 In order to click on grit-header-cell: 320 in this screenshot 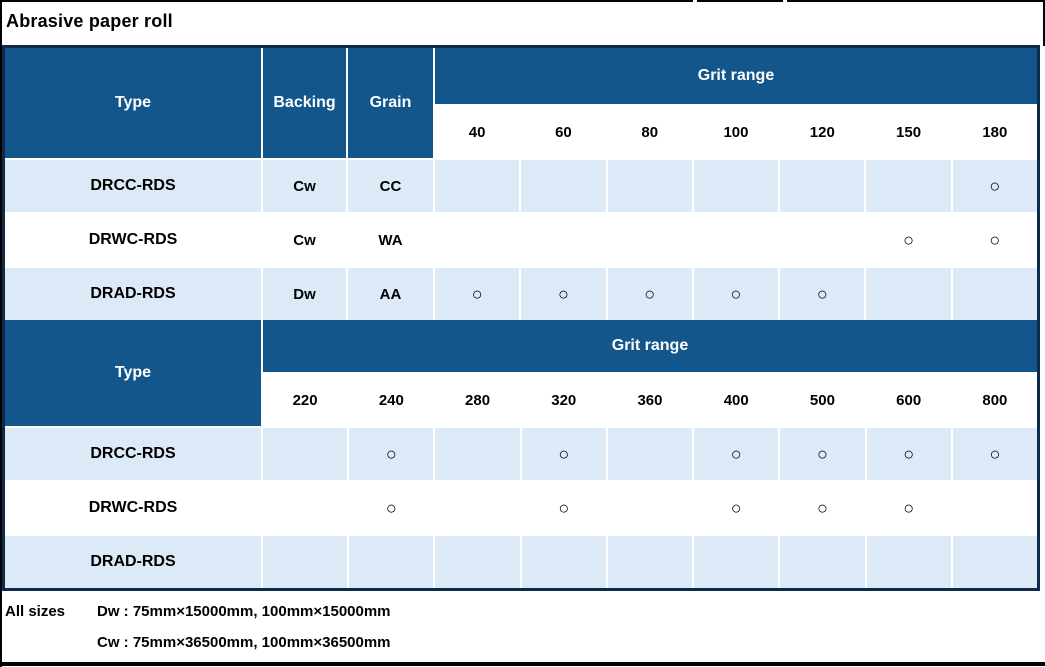, I will do `click(563, 400)`.